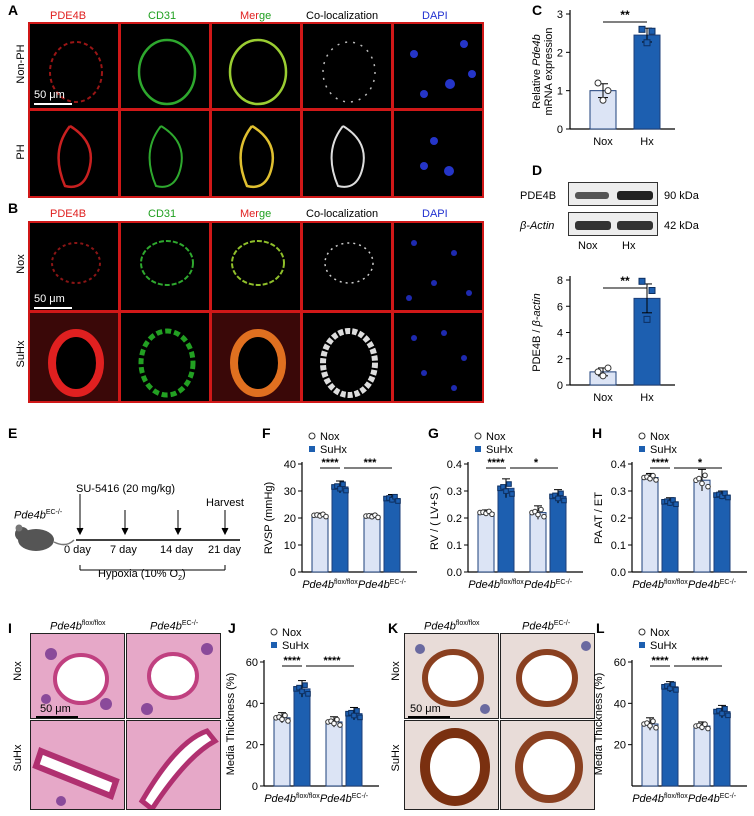 The width and height of the screenshot is (754, 816). I want to click on genotype-flox-i: Pde4bflox/flox, so click(78, 626).